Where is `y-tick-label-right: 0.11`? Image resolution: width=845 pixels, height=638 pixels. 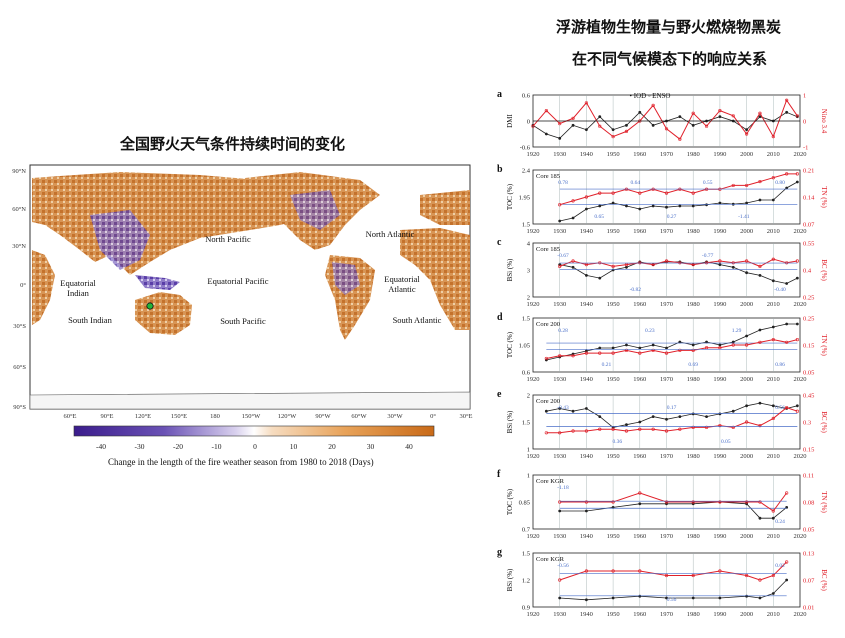
y-tick-label-right: 0.11 is located at coordinates (808, 476).